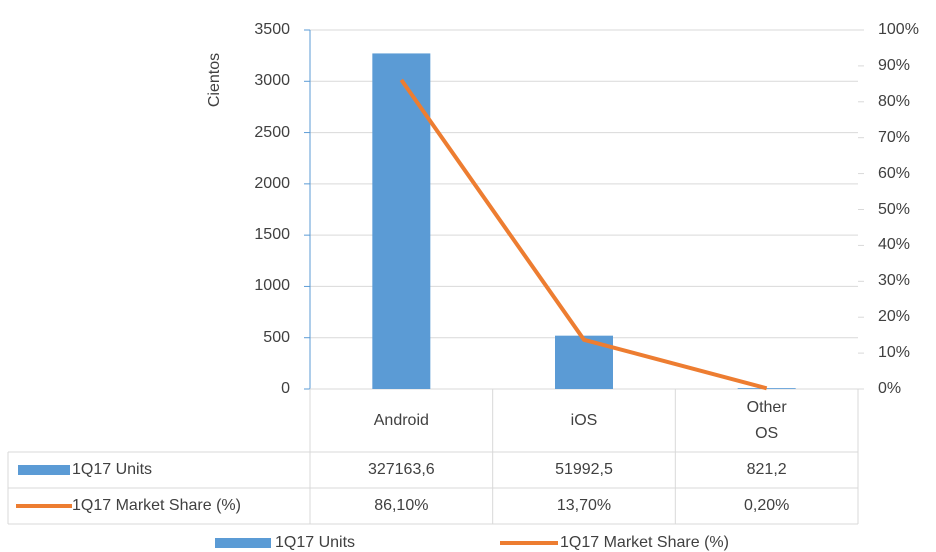  I want to click on y2-tick-label: 100%, so click(898, 29).